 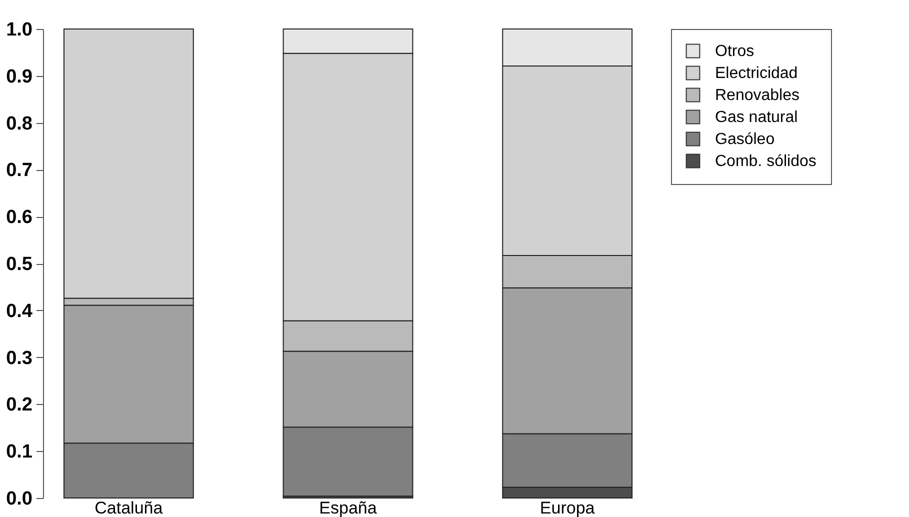 I want to click on y-tick-label: 0.9, so click(x=19, y=77).